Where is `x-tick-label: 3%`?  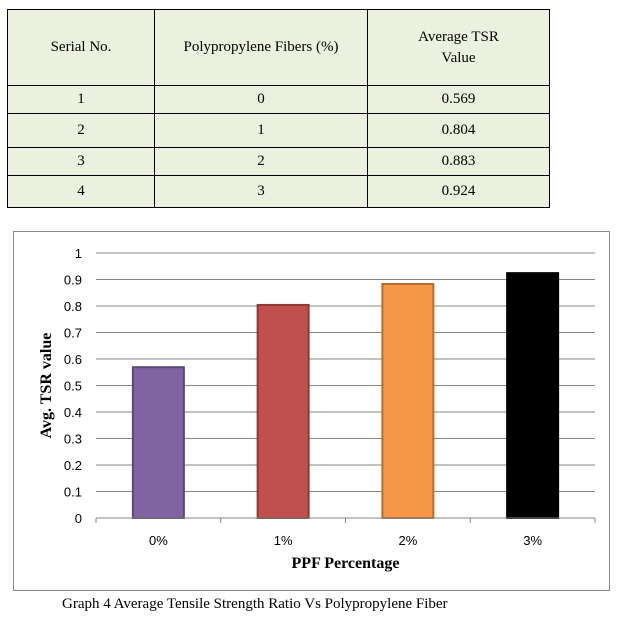 x-tick-label: 3% is located at coordinates (532, 540).